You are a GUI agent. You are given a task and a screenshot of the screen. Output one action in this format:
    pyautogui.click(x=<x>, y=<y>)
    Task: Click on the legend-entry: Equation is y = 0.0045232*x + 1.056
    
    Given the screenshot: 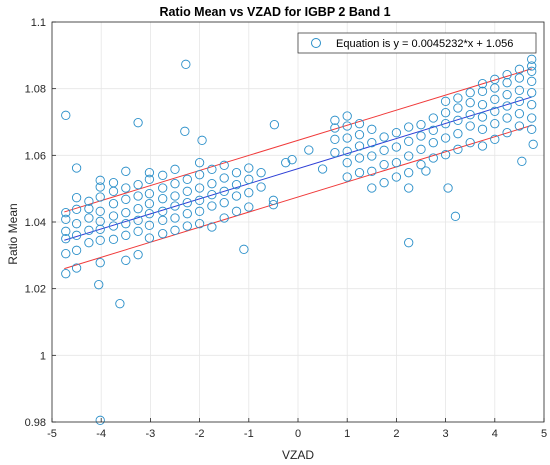 What is the action you would take?
    pyautogui.click(x=424, y=44)
    